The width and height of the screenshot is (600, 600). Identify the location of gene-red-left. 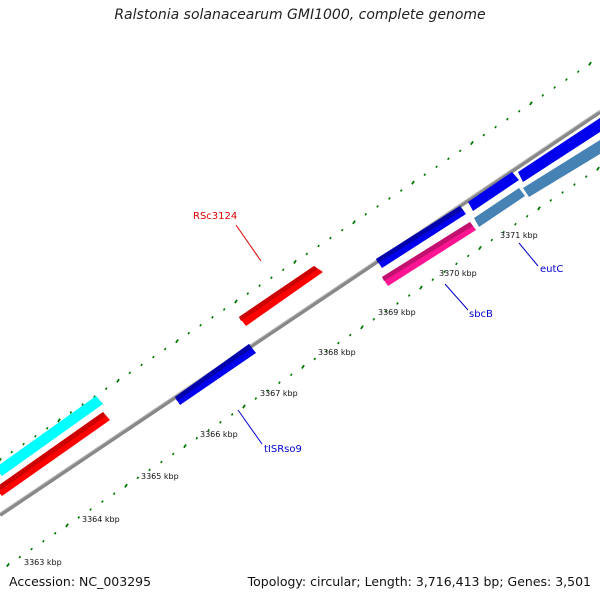
(55, 454).